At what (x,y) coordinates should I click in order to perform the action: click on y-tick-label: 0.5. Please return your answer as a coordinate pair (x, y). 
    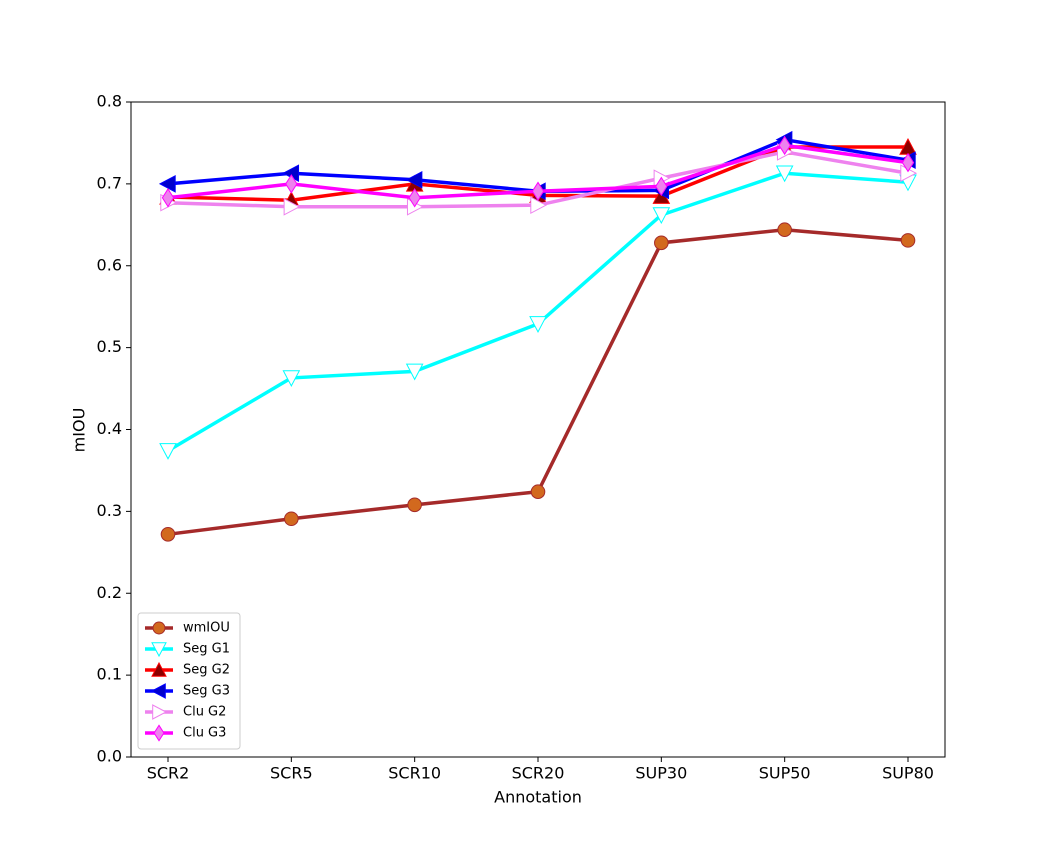
    Looking at the image, I should click on (109, 346).